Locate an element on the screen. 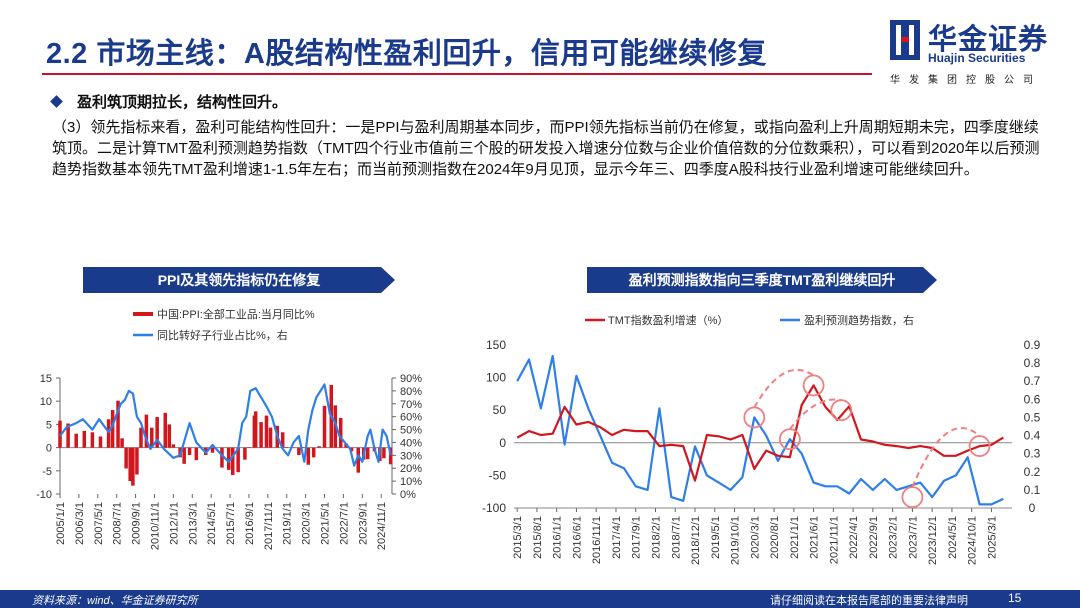  chart1-right-tick-label: 40% is located at coordinates (411, 443).